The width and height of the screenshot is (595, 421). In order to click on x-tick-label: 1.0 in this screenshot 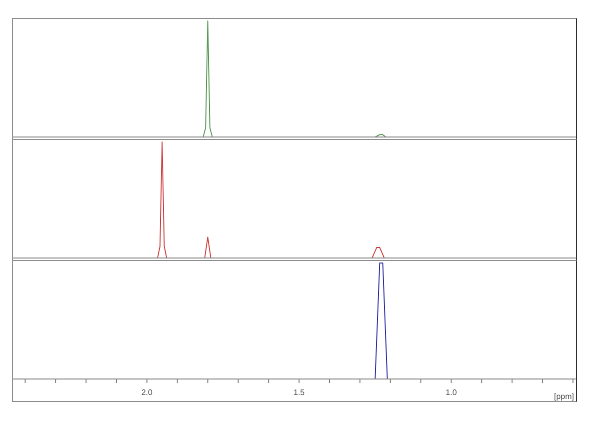, I will do `click(452, 392)`.